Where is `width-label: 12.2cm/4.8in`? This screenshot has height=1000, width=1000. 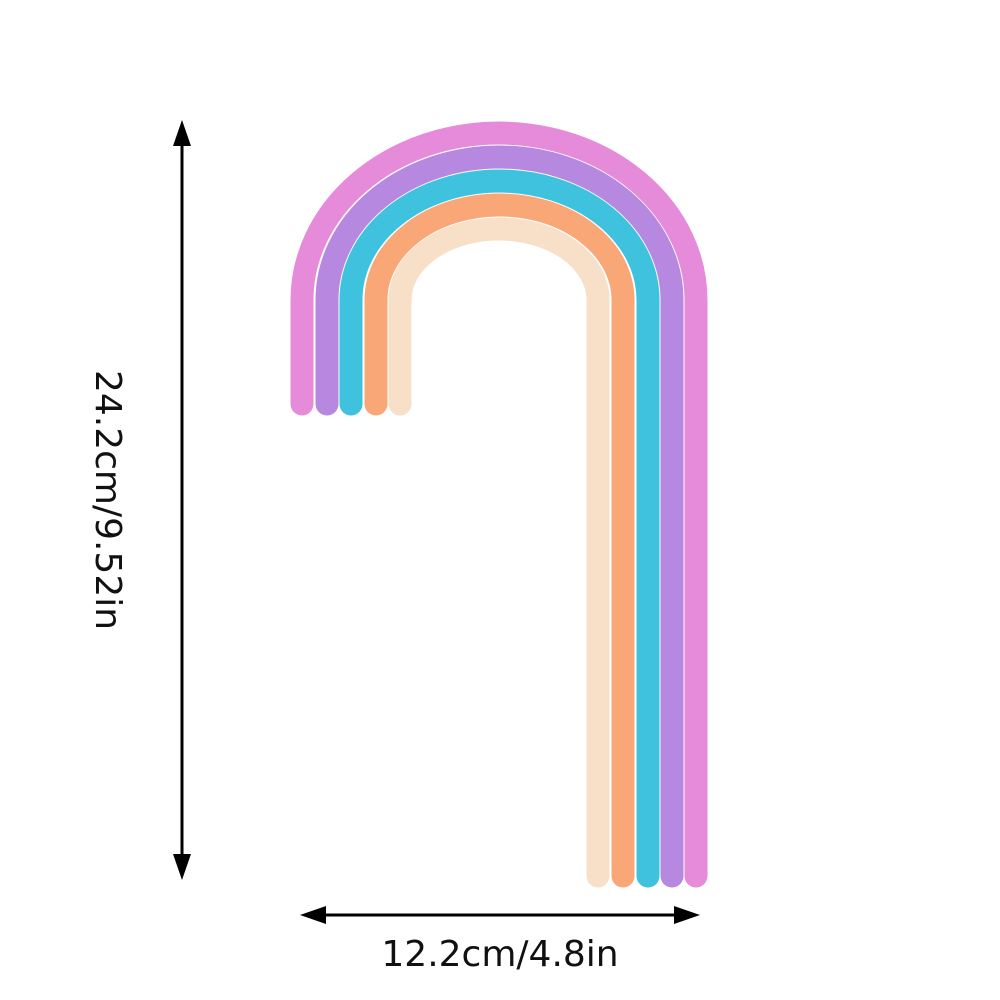
width-label: 12.2cm/4.8in is located at coordinates (499, 954).